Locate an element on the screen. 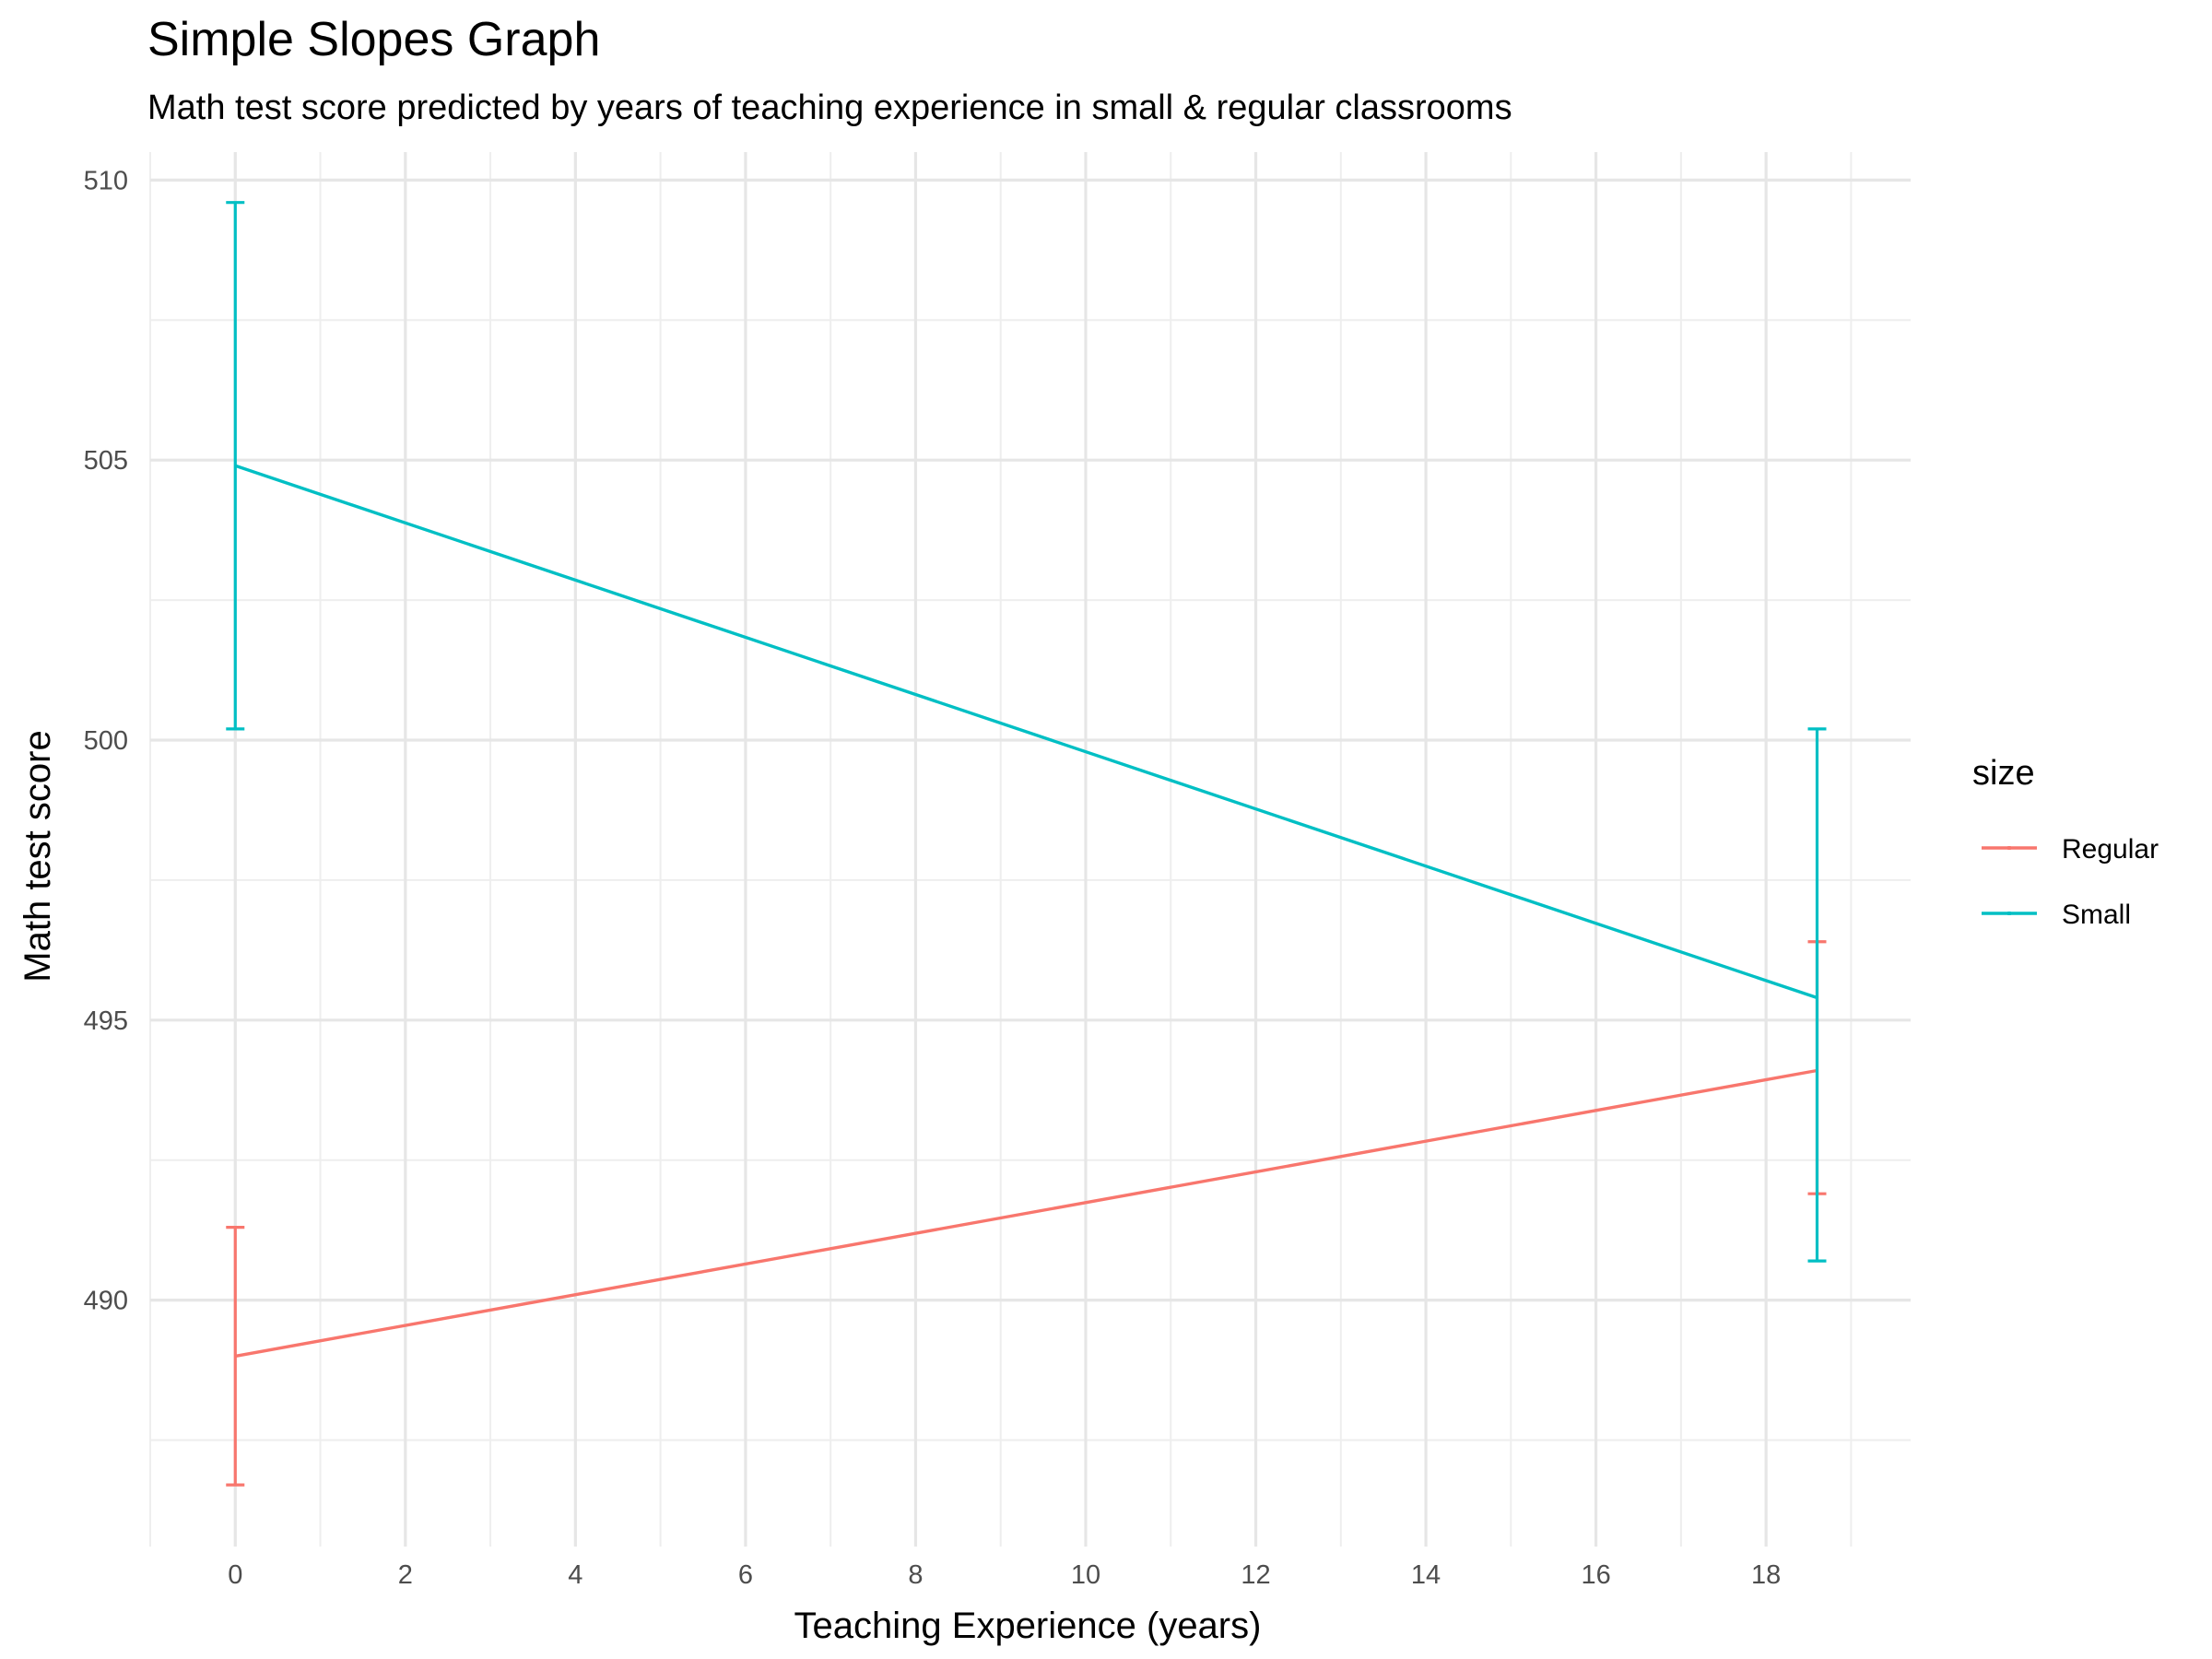 Image resolution: width=2212 pixels, height=1659 pixels. legend: size Regular Small is located at coordinates (2065, 842).